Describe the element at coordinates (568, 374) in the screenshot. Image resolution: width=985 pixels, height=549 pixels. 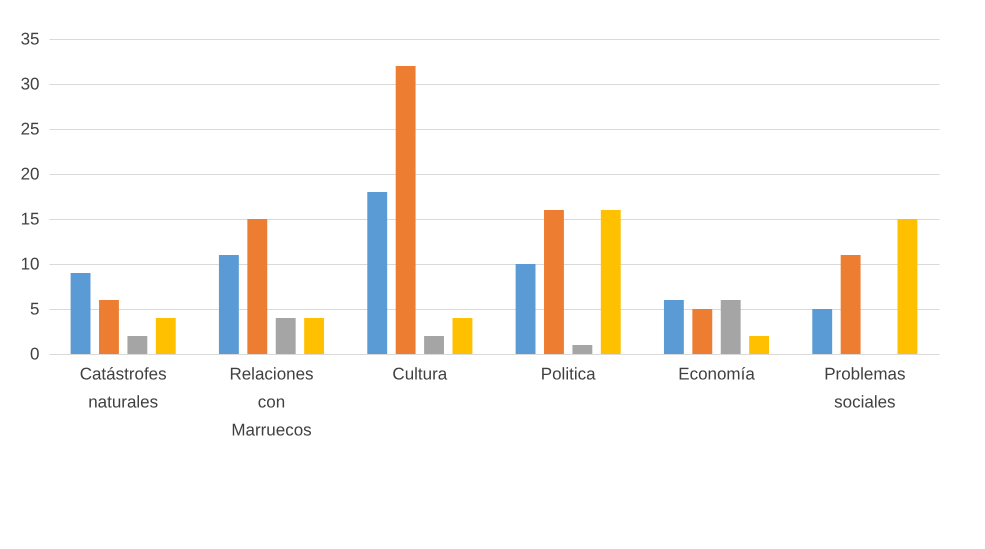
I see `x-tick-label: Politica` at that location.